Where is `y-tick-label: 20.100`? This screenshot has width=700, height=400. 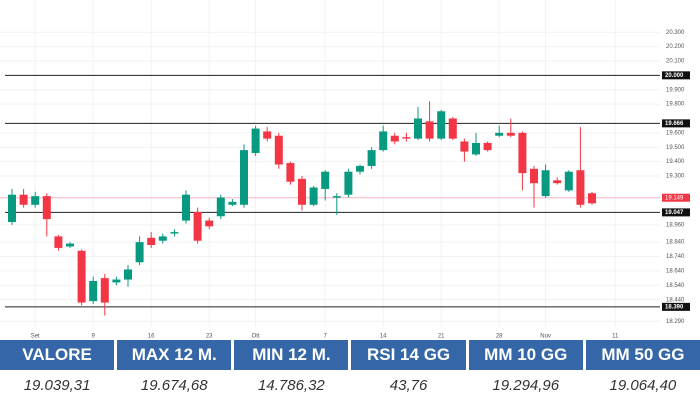 y-tick-label: 20.100 is located at coordinates (675, 62).